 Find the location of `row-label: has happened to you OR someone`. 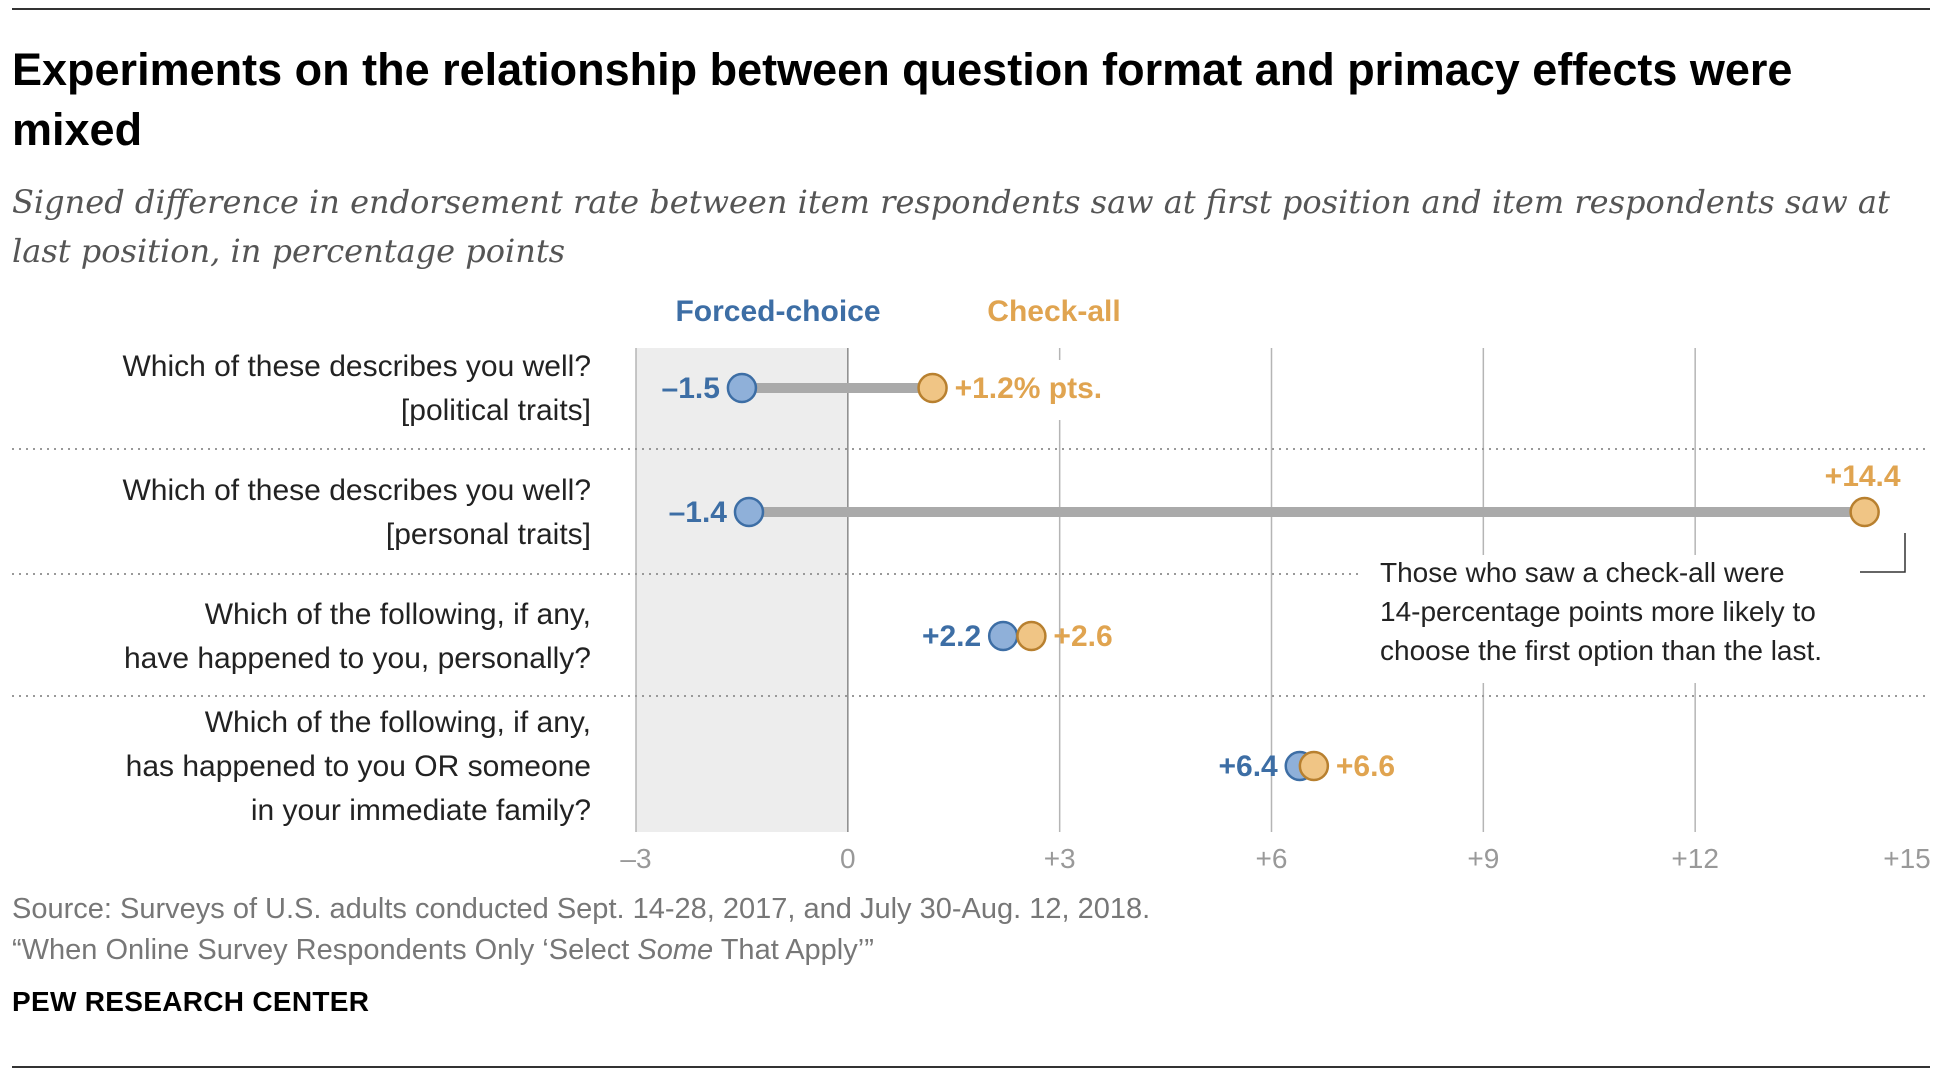

row-label: has happened to you OR someone is located at coordinates (358, 766).